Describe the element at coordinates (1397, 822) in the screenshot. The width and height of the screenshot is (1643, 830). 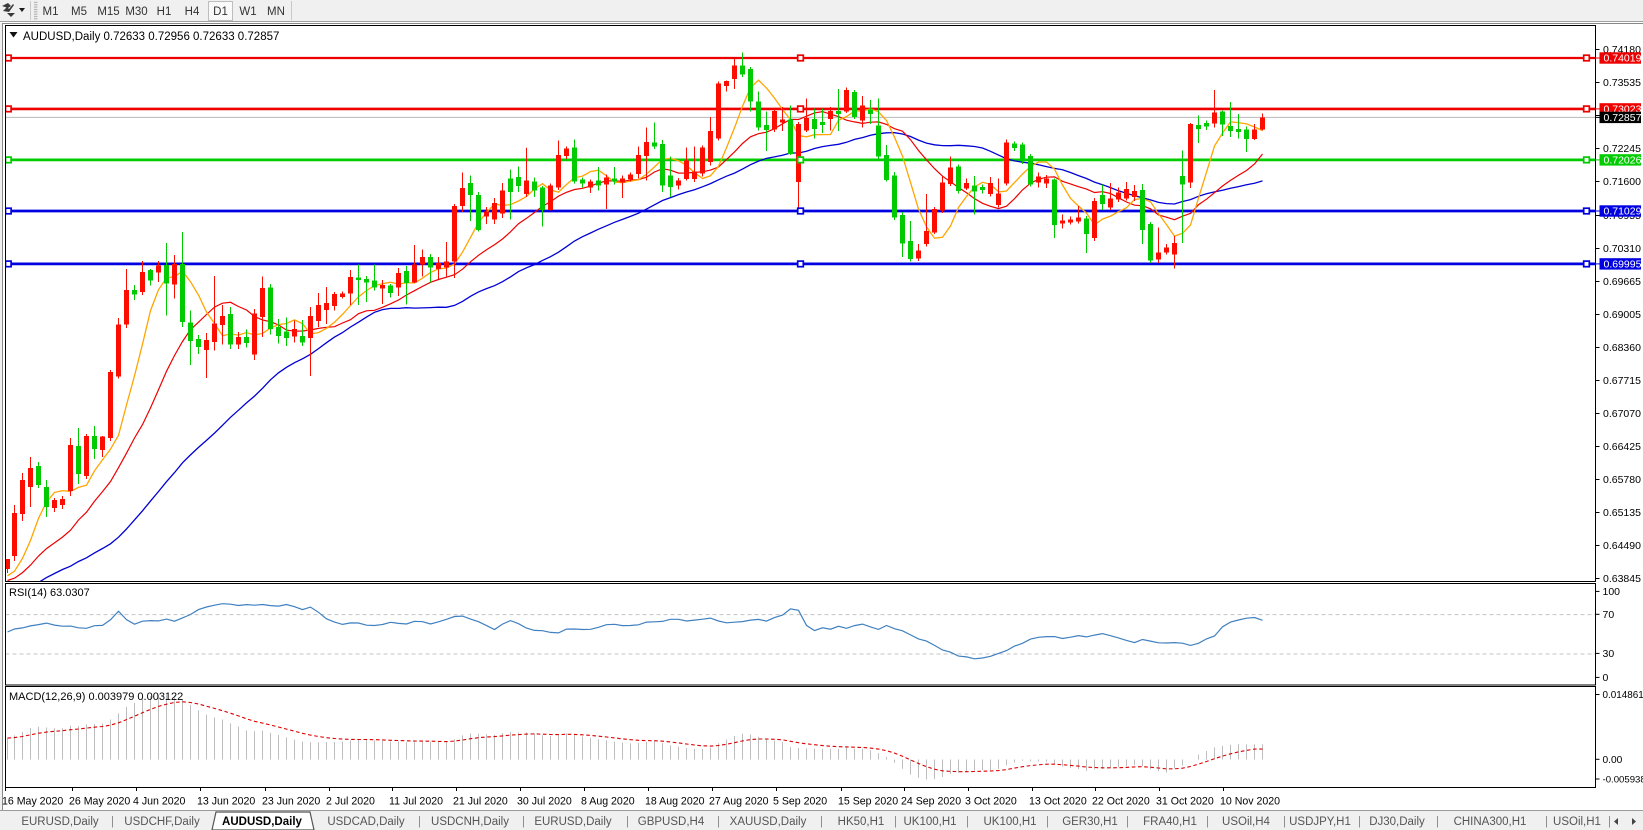
I see `svg-text: DJ30,Daily` at that location.